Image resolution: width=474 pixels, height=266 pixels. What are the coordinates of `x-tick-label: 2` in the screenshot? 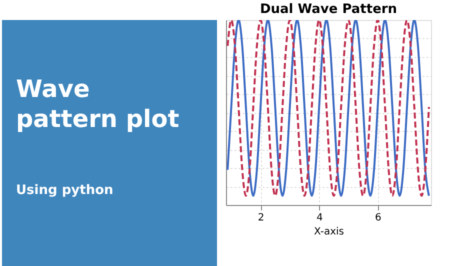 It's located at (261, 218).